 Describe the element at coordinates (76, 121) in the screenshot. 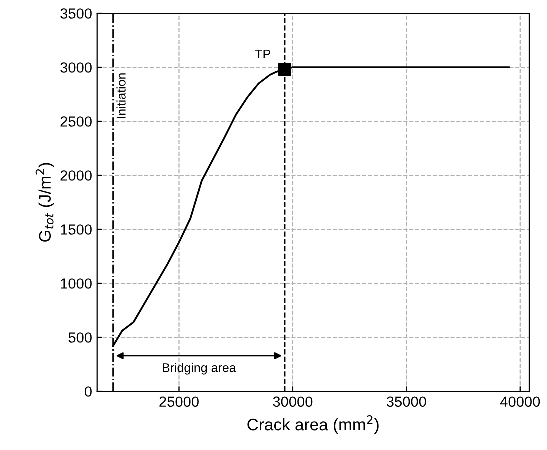

I see `y-tick-label: 2500` at that location.